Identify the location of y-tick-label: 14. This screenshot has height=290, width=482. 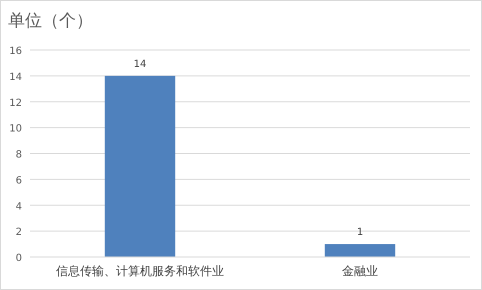
(15, 77).